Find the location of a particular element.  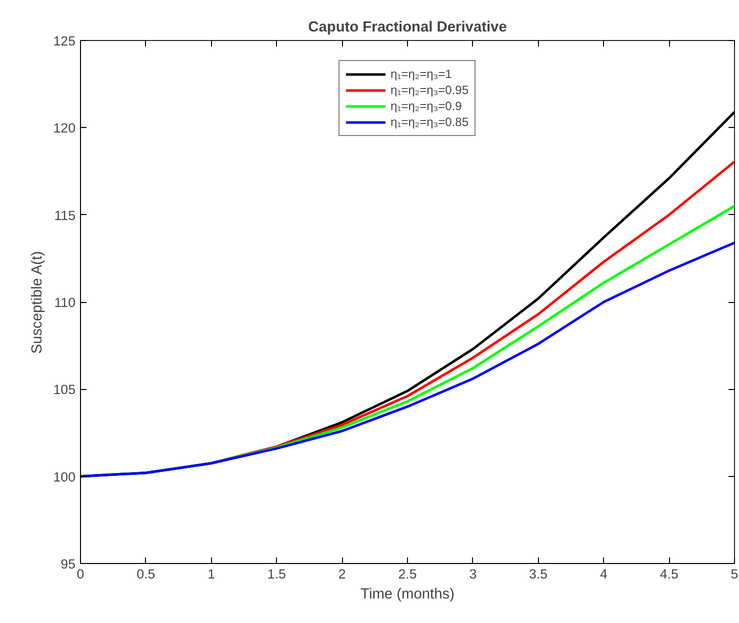

x-tick-label: 3.5 is located at coordinates (538, 574).